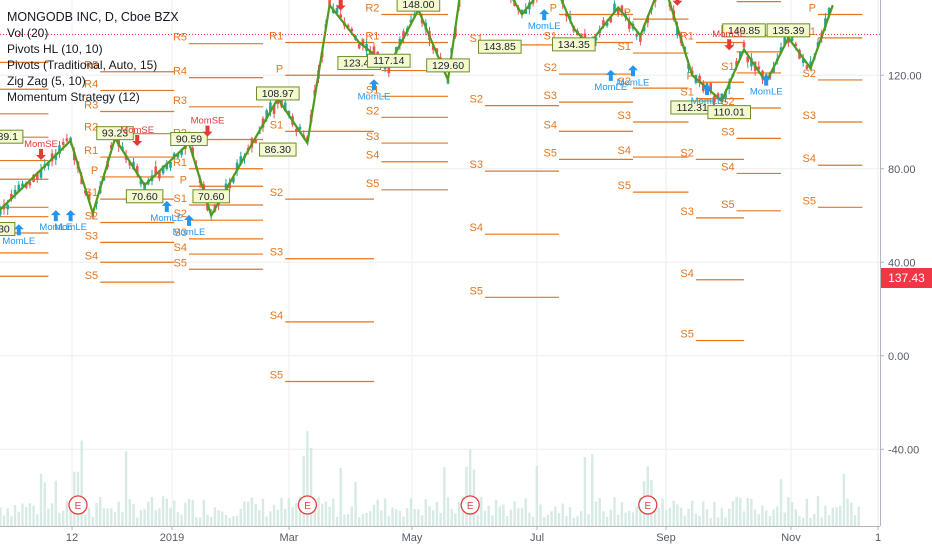  I want to click on sell-signal-label: MomSE, so click(729, 34).